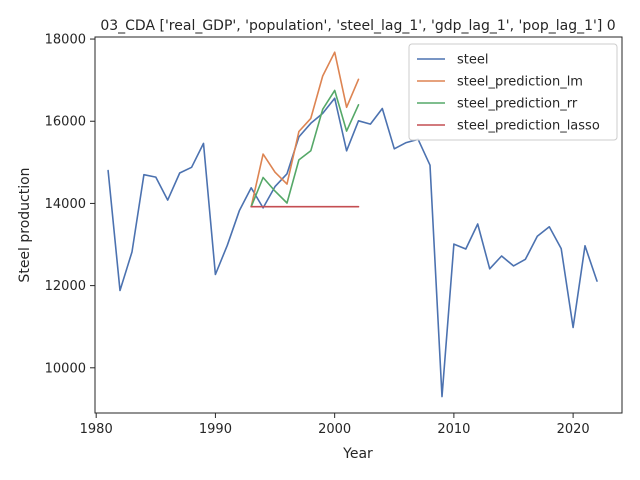  Describe the element at coordinates (65, 40) in the screenshot. I see `y-tick-label: 18000` at that location.